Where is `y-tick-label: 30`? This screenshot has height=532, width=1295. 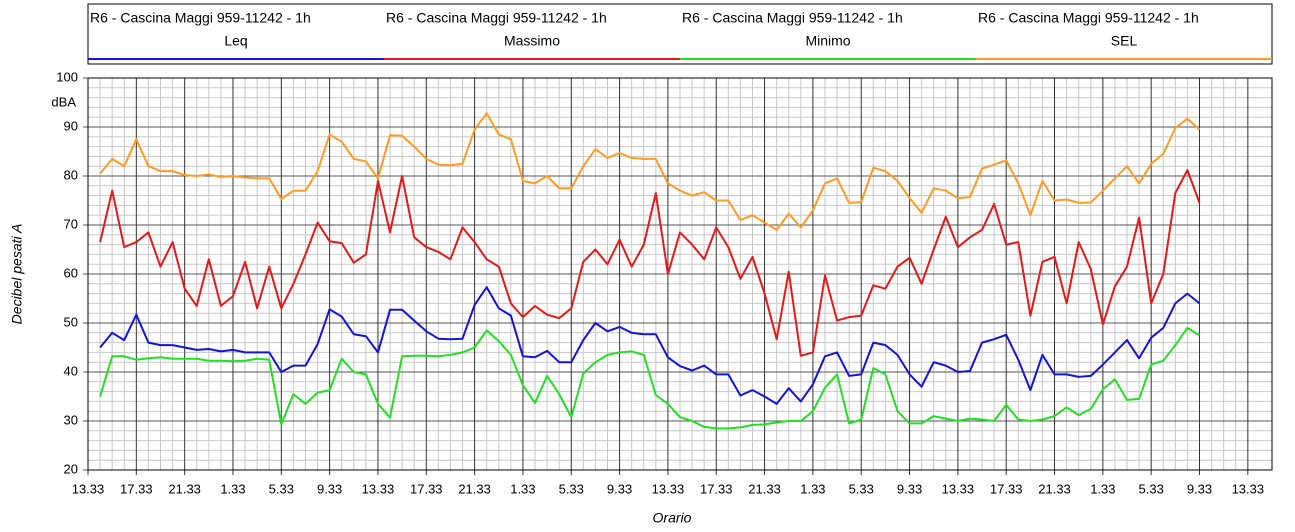 y-tick-label: 30 is located at coordinates (71, 419).